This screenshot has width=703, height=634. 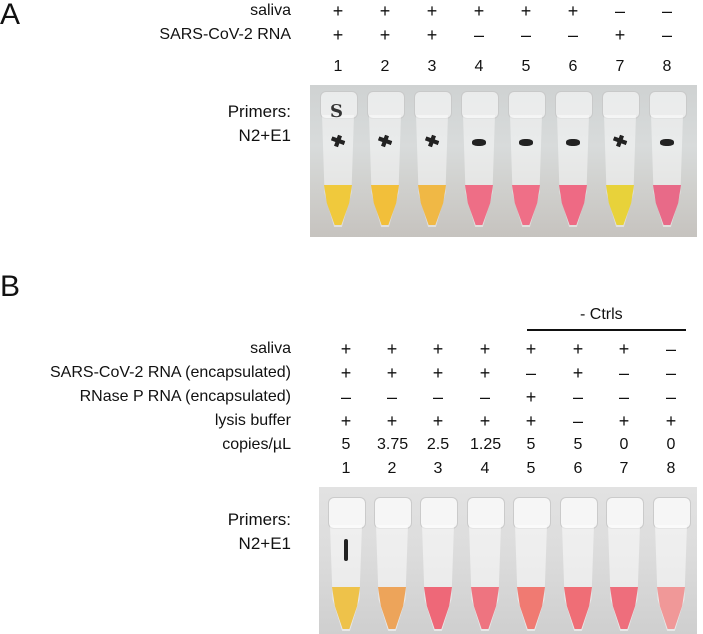 I want to click on panel-a-tube: S, so click(x=338, y=161).